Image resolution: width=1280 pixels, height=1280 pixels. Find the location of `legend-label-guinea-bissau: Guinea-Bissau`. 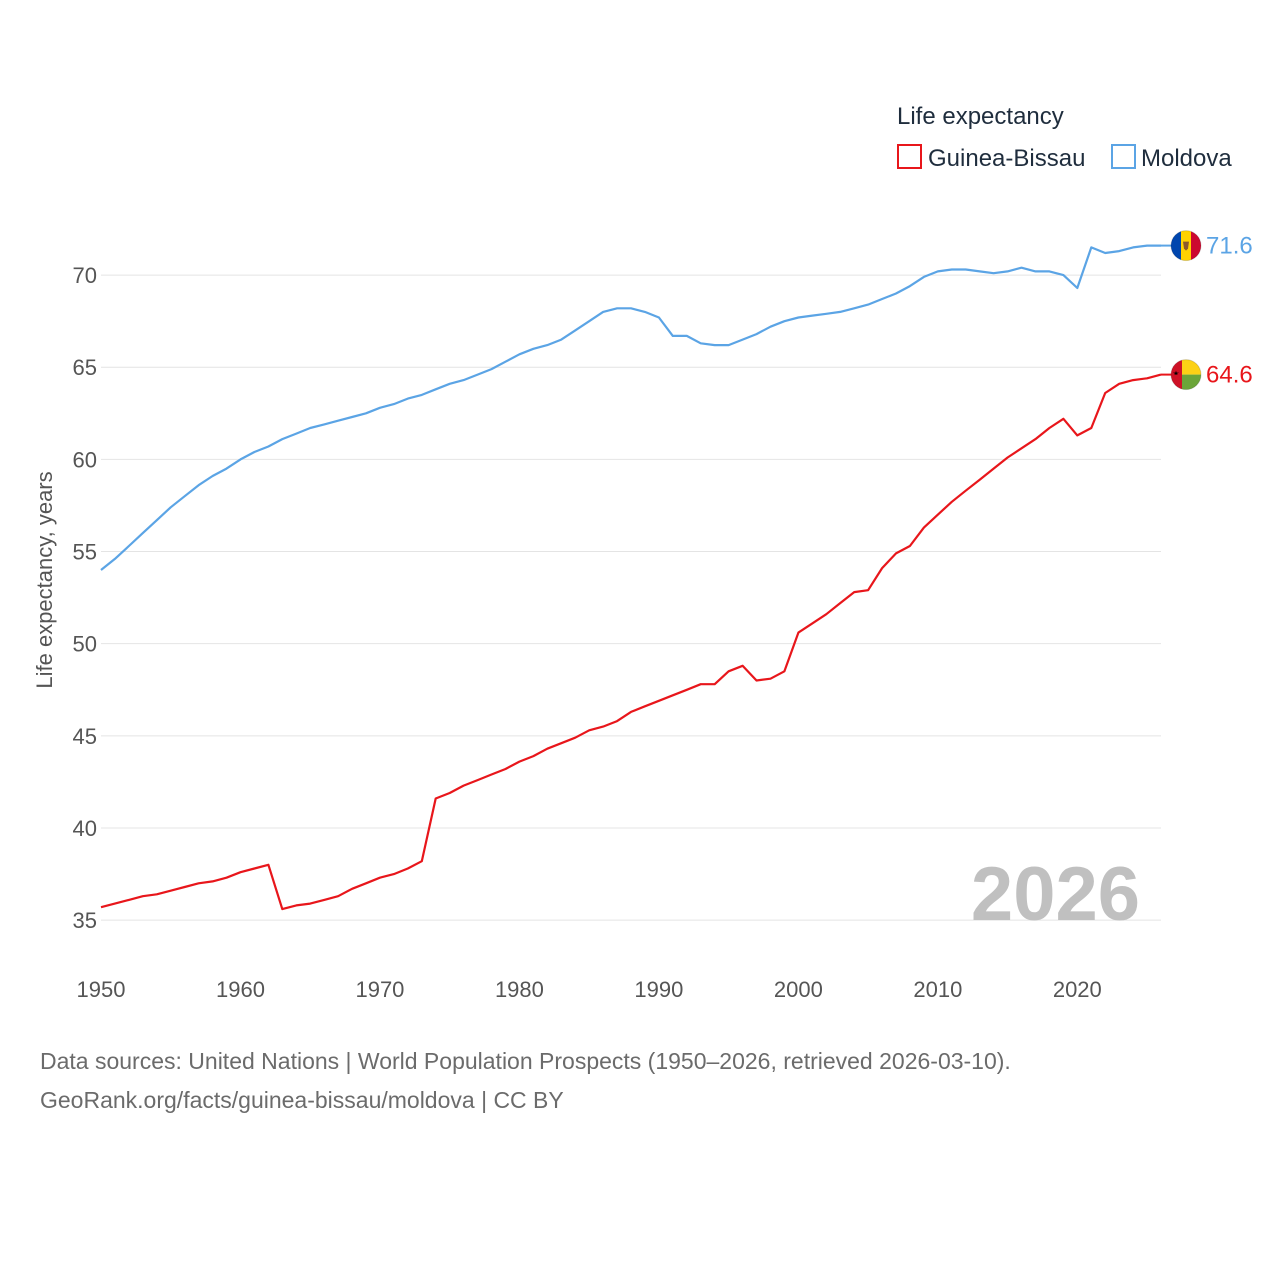

legend-label-guinea-bissau: Guinea-Bissau is located at coordinates (1006, 158).